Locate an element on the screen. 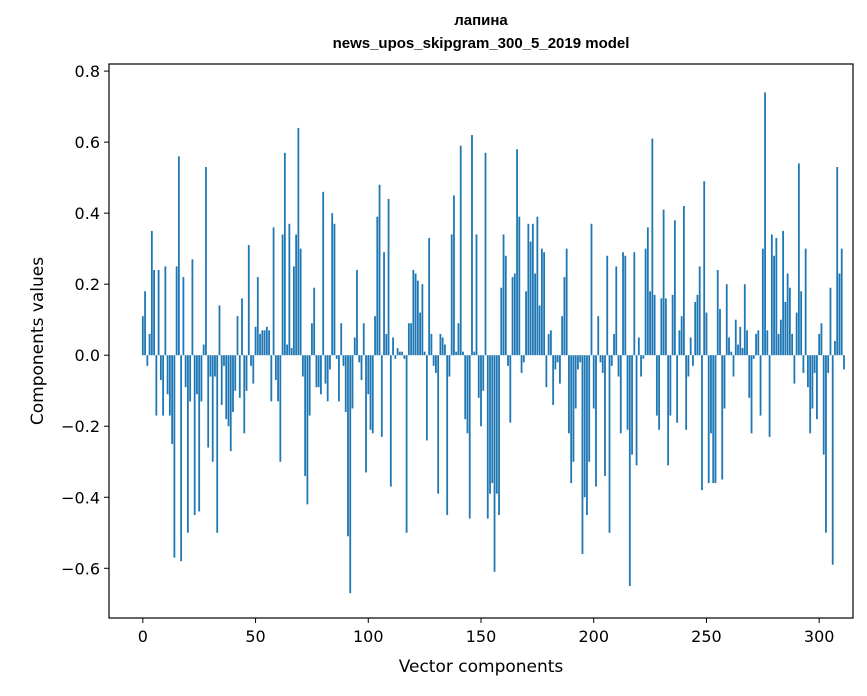 This screenshot has height=696, width=867. chart-title: лапина is located at coordinates (481, 20).